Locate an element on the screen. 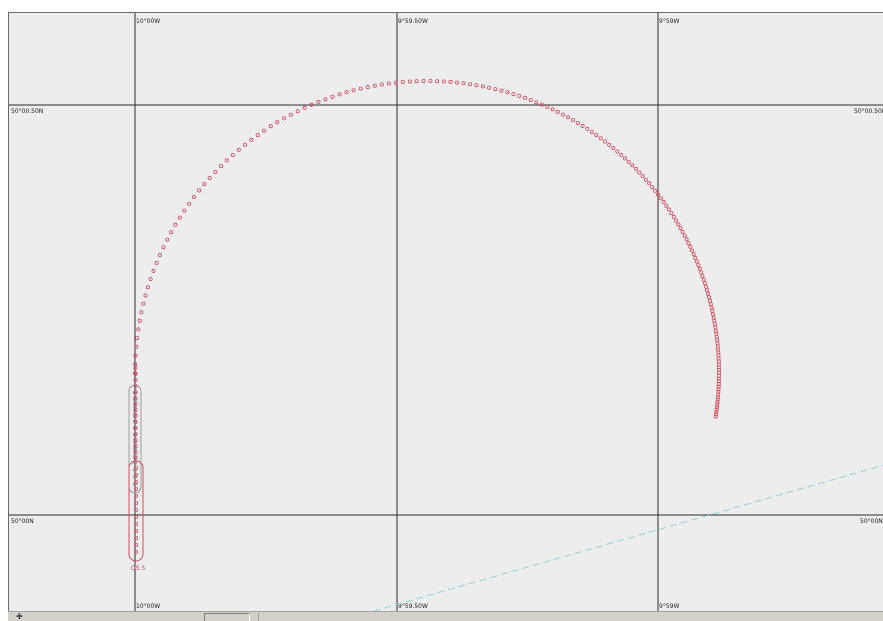 The width and height of the screenshot is (883, 621). lon-label-bottom-9-59-50w: 9°59.50W is located at coordinates (413, 606).